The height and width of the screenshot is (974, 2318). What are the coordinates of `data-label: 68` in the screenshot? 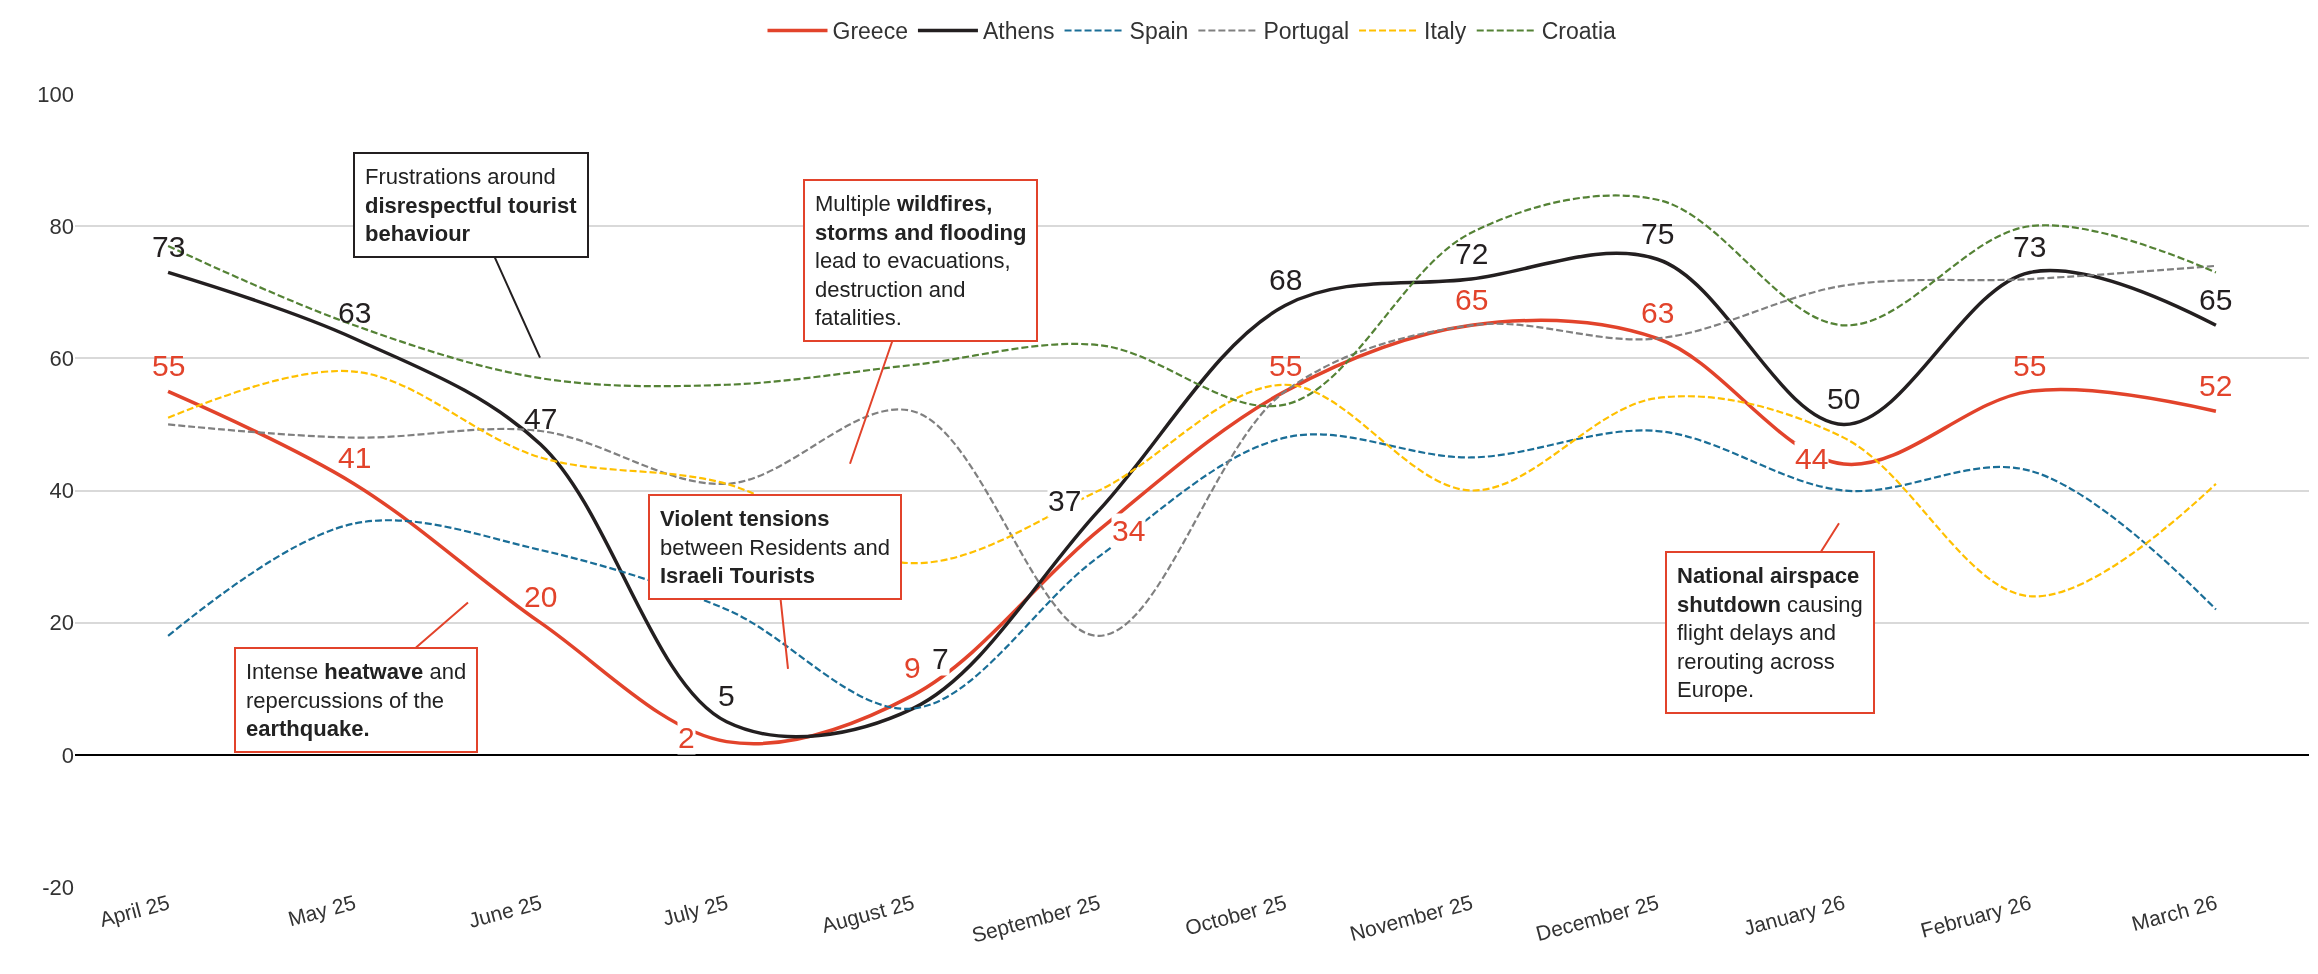 It's located at (1286, 279).